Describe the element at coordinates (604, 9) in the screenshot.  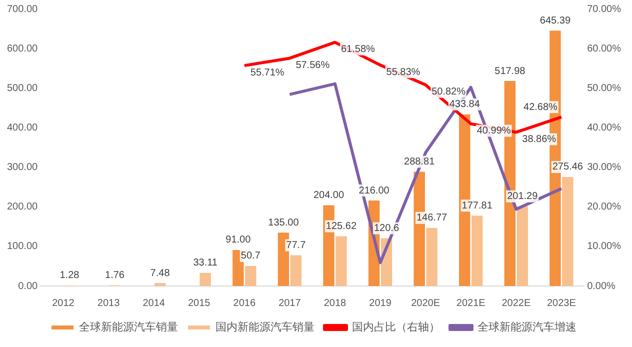
I see `y2-tick-label: 70.00%` at that location.